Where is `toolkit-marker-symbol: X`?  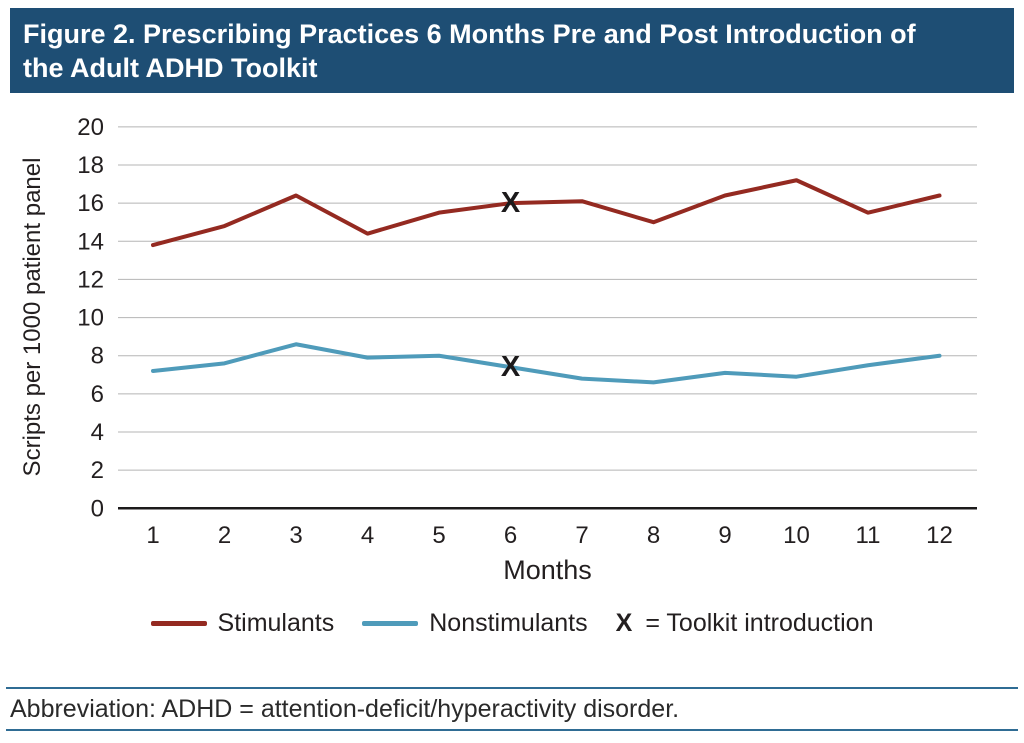 toolkit-marker-symbol: X is located at coordinates (624, 623).